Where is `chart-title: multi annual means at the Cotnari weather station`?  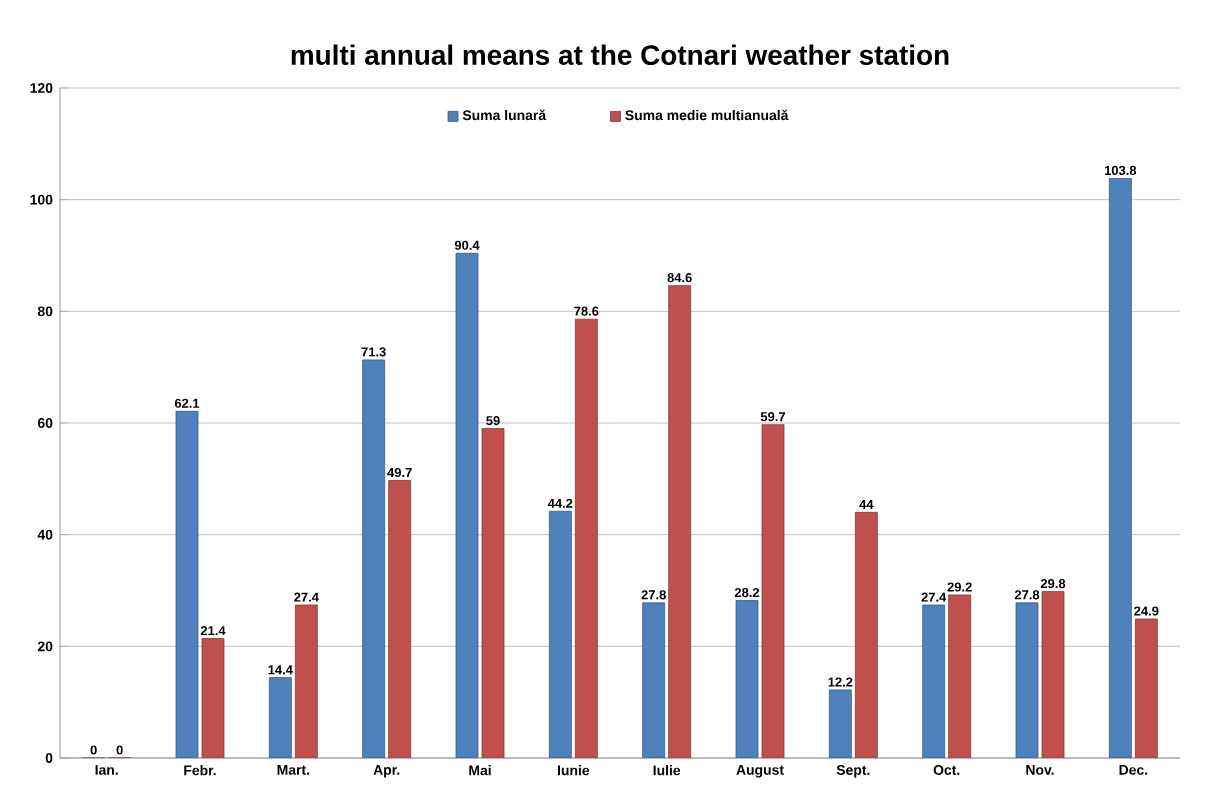 chart-title: multi annual means at the Cotnari weather station is located at coordinates (620, 55).